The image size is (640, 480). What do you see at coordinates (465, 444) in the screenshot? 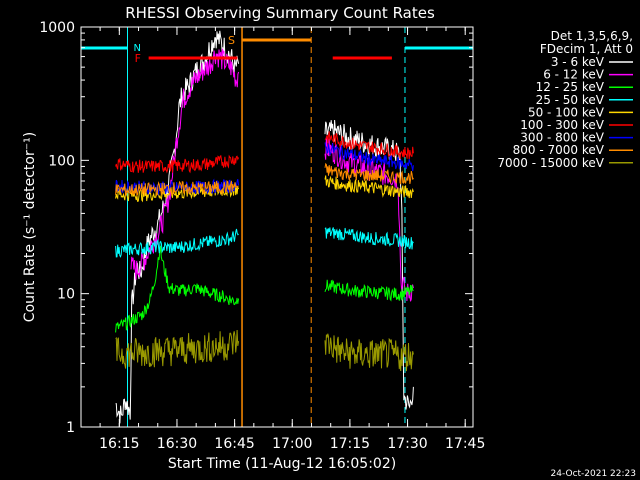
I see `x-tick-label: 17:45` at bounding box center [465, 444].